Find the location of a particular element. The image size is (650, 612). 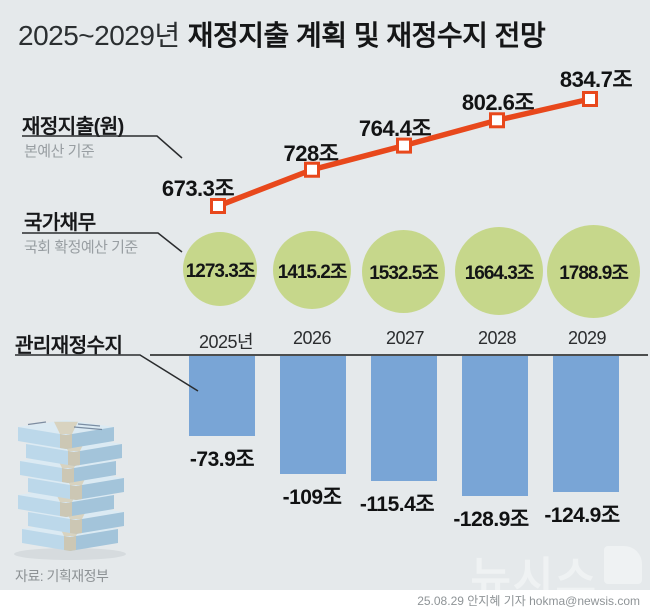

debt-bubble-2028: 1664.3조 is located at coordinates (499, 271).